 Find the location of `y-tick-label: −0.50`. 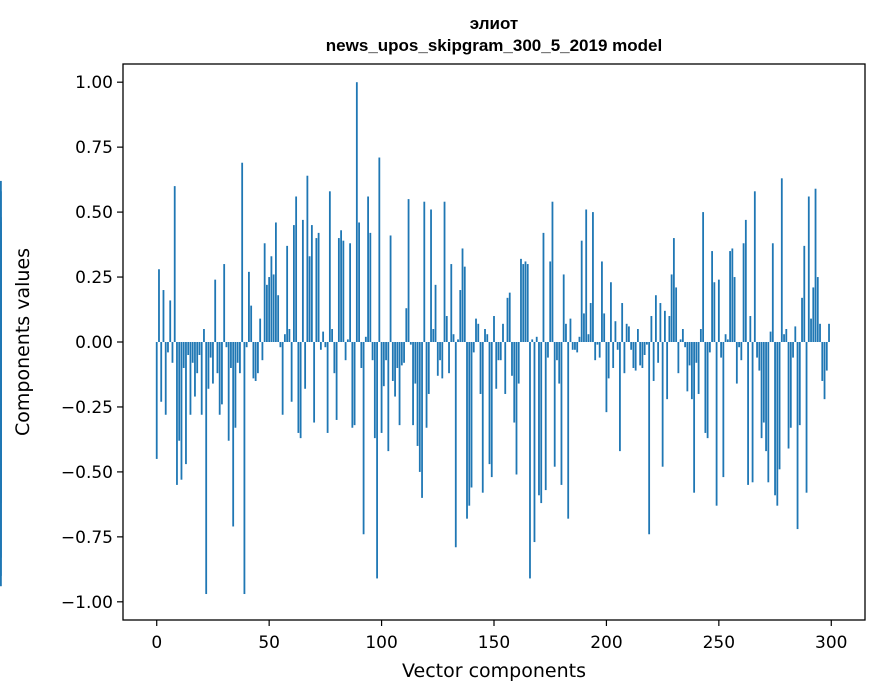

y-tick-label: −0.50 is located at coordinates (87, 473).